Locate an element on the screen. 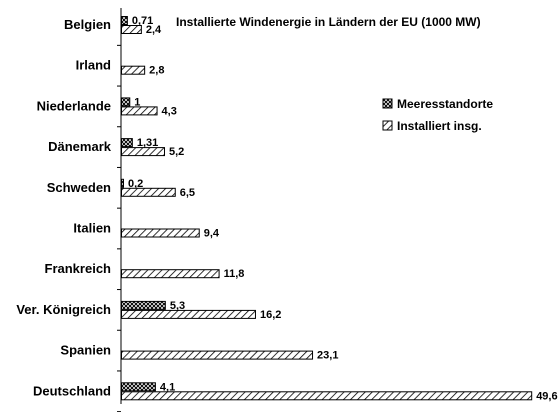 Image resolution: width=560 pixels, height=412 pixels. value-label-installiert-insg-ver-koenigreich: 16,2 is located at coordinates (270, 315).